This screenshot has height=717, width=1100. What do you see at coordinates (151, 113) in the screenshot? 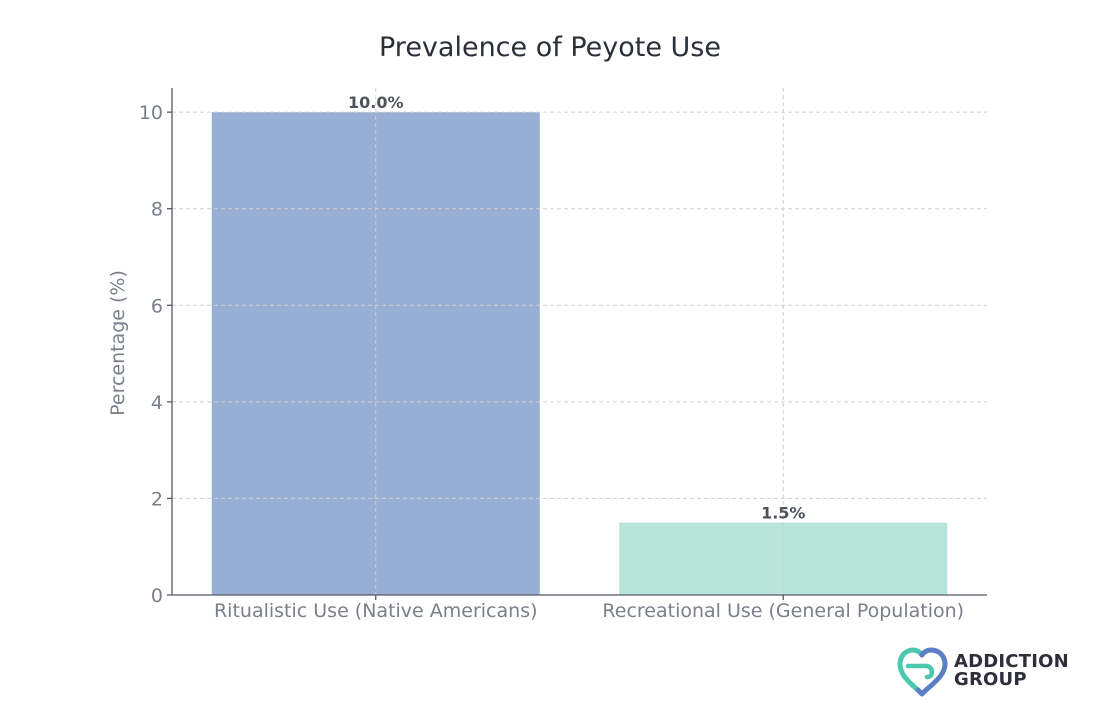
I see `y-tick-label: 10` at bounding box center [151, 113].